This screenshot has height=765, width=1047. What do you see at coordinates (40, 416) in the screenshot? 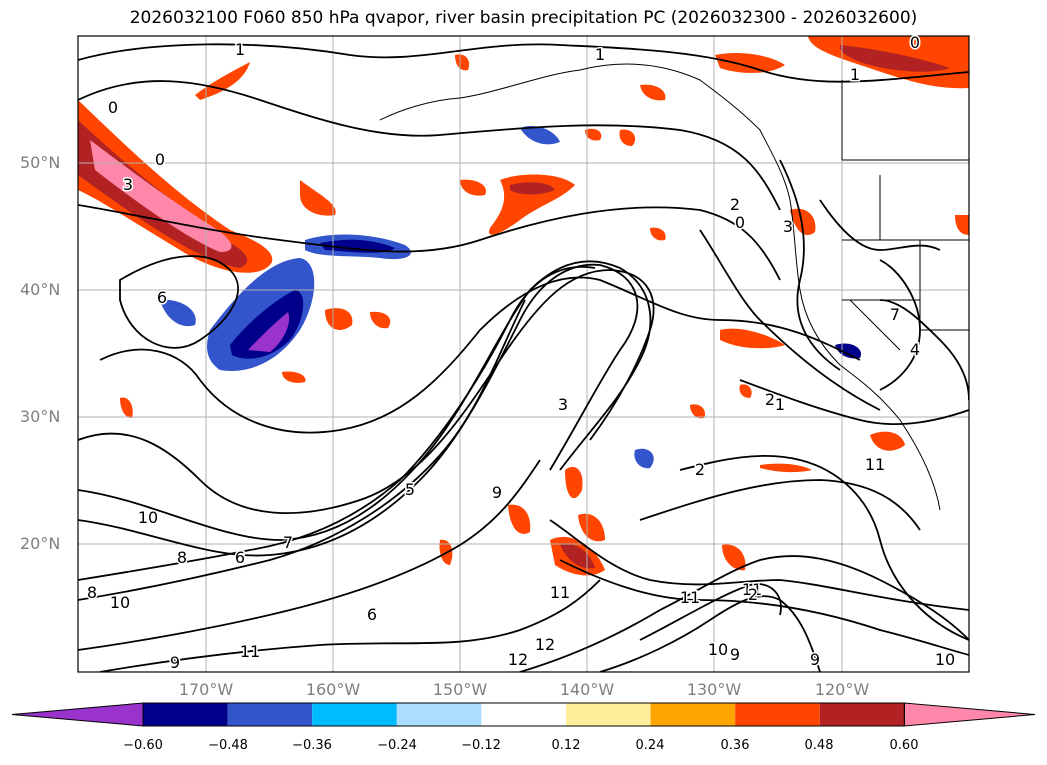
I see `lat-label-30n: 30°N` at bounding box center [40, 416].